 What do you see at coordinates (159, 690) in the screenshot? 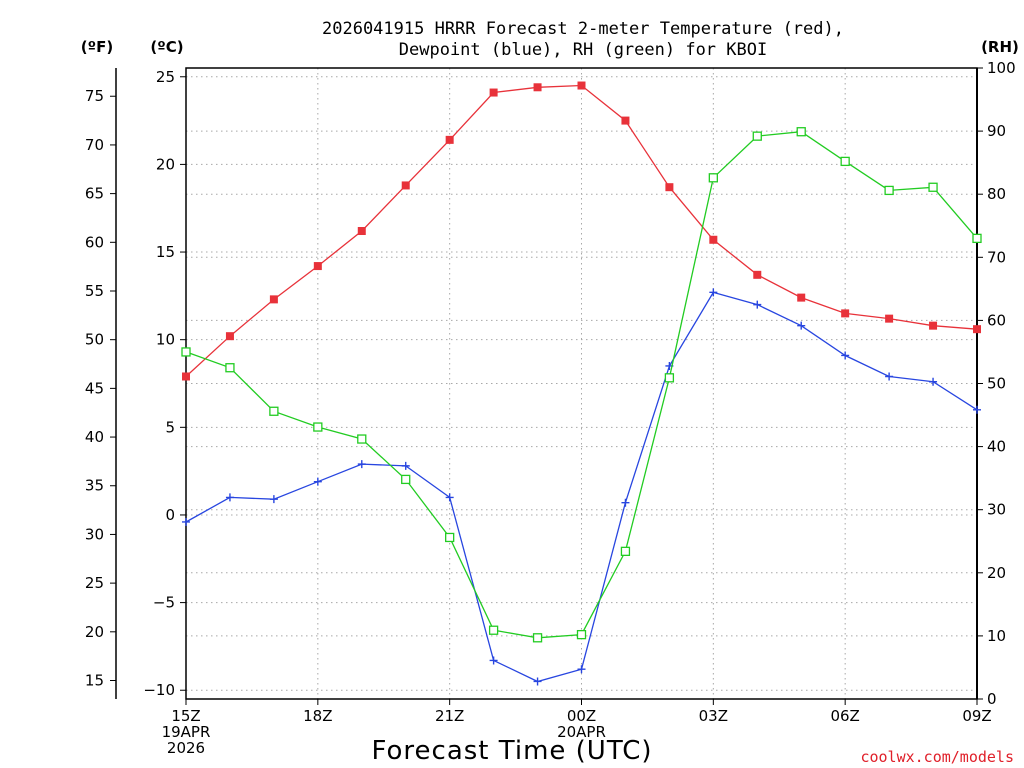
I see `celsius-tick-label: −10` at bounding box center [159, 690].